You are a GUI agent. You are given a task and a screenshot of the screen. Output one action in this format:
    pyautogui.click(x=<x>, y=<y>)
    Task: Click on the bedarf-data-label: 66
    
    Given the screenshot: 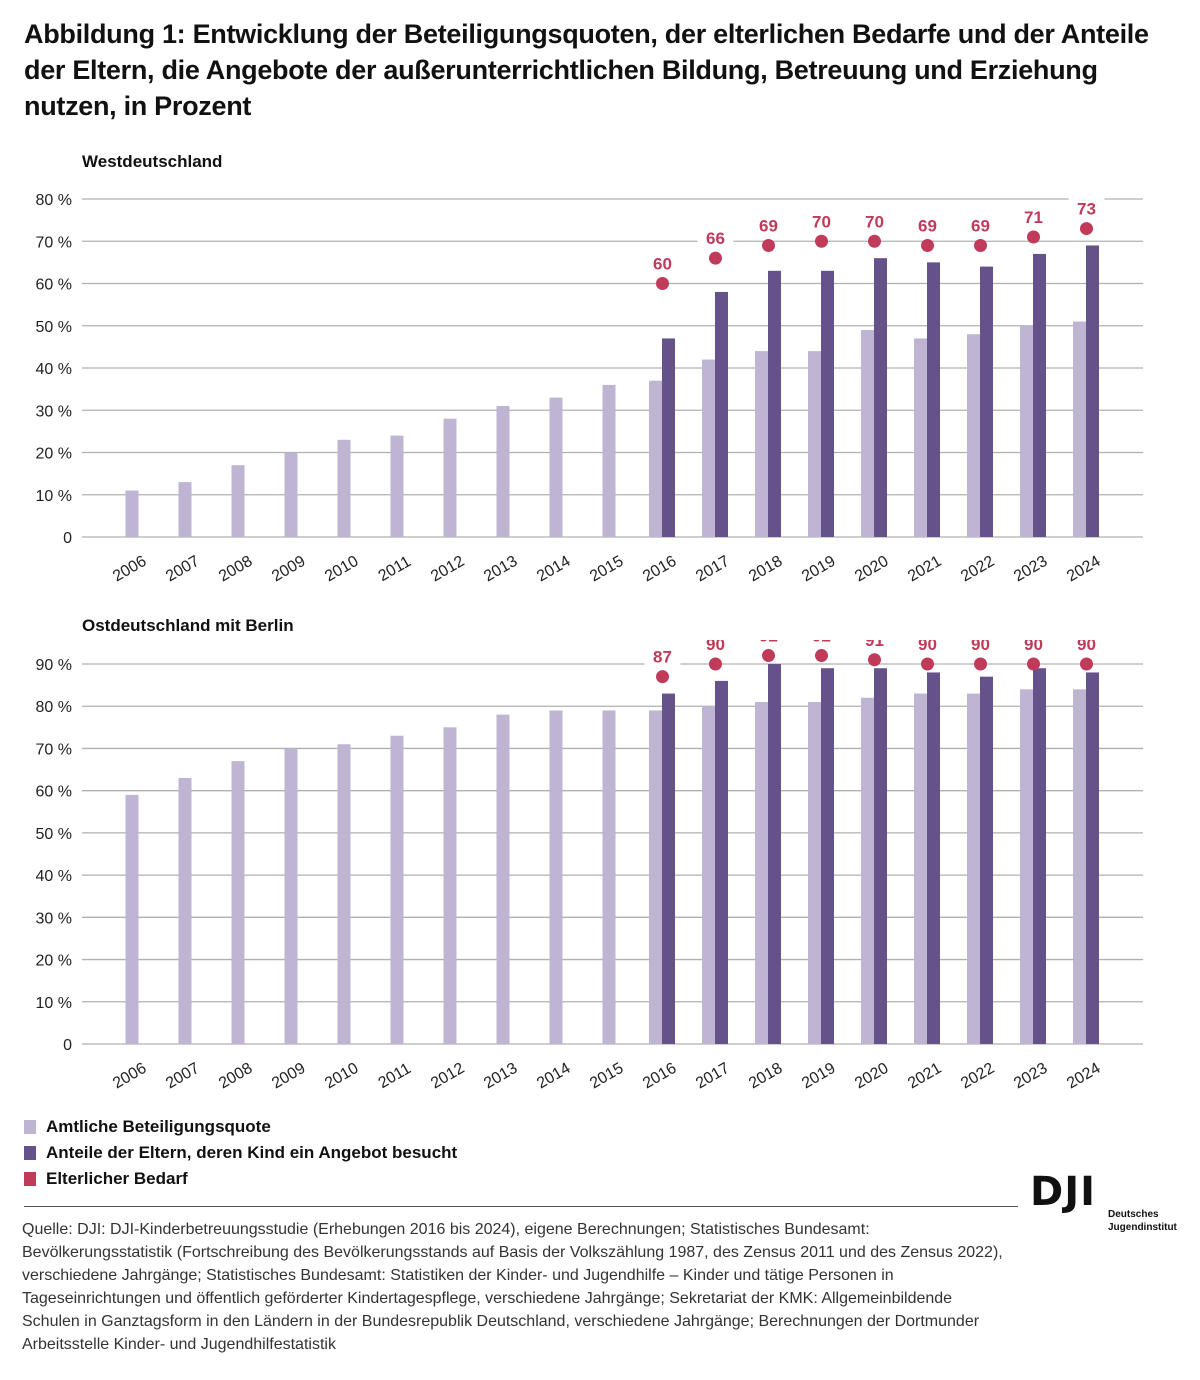 What is the action you would take?
    pyautogui.click(x=715, y=238)
    